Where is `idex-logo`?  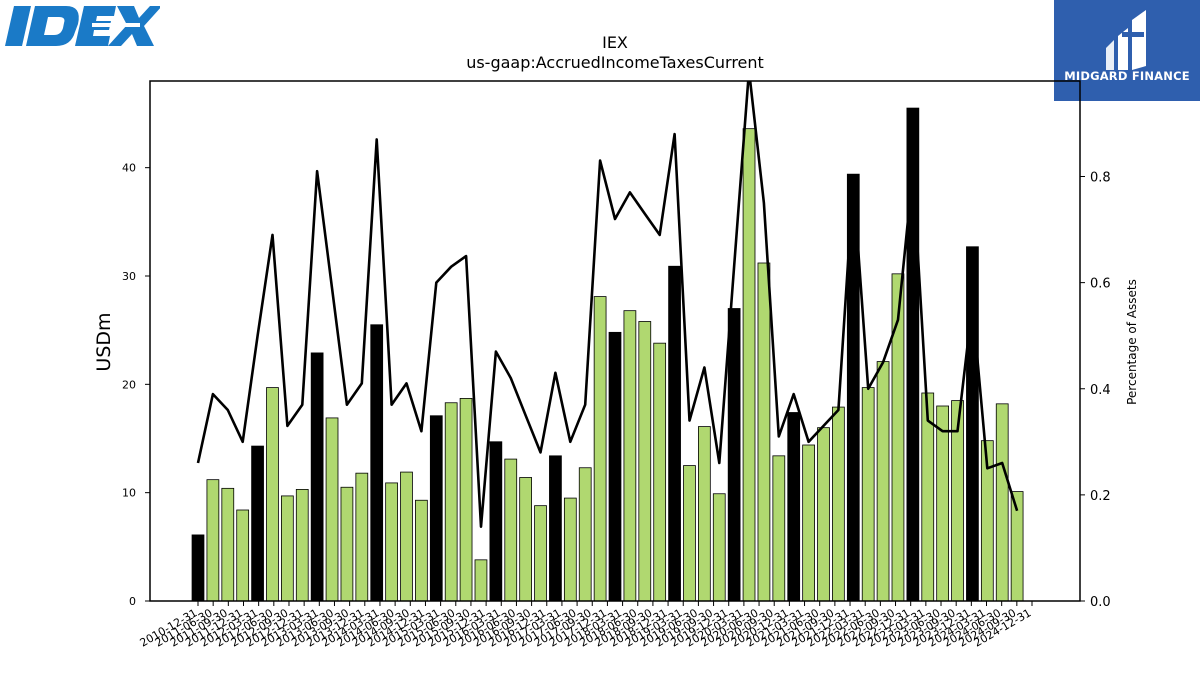 idex-logo is located at coordinates (82, 26).